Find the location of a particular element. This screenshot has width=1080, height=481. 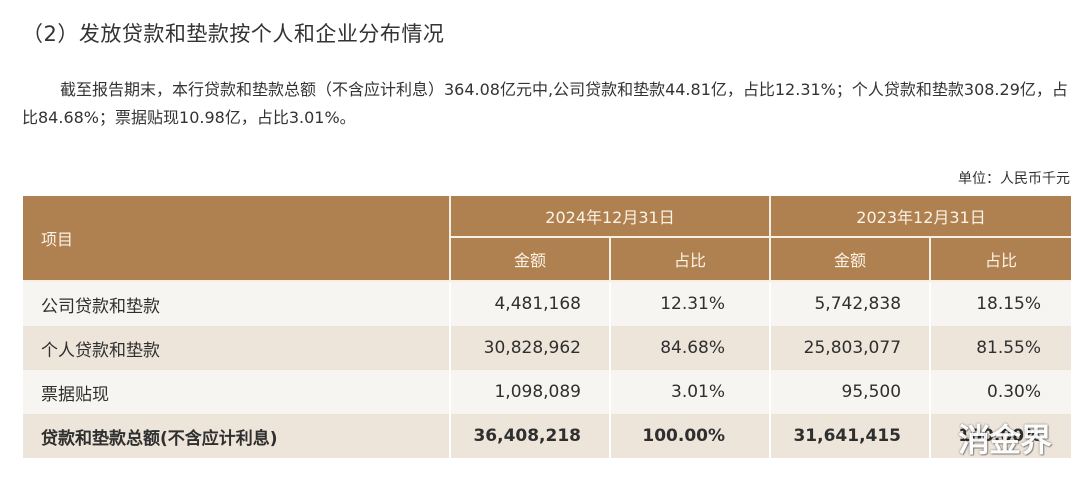

amount-2023: 5,742,838 is located at coordinates (850, 303).